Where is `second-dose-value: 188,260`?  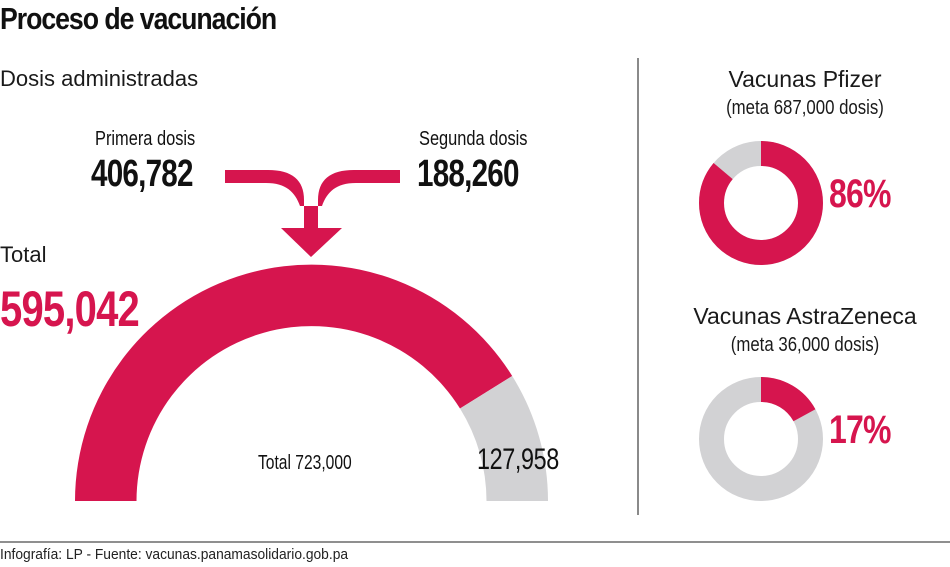 second-dose-value: 188,260 is located at coordinates (468, 174).